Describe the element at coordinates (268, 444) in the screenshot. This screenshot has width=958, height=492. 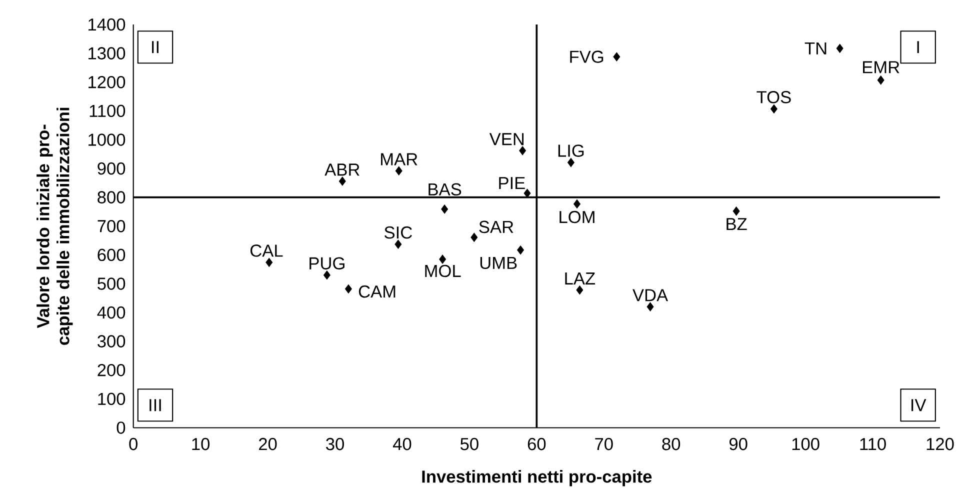
I see `x-tick-label: 20` at that location.